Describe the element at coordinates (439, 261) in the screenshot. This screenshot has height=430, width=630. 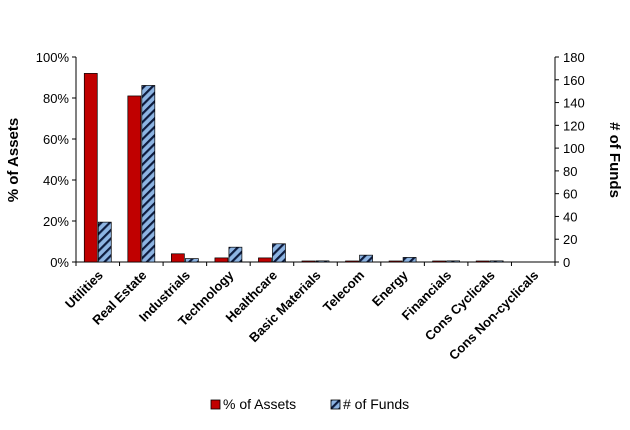
I see `bar-assets-financials` at that location.